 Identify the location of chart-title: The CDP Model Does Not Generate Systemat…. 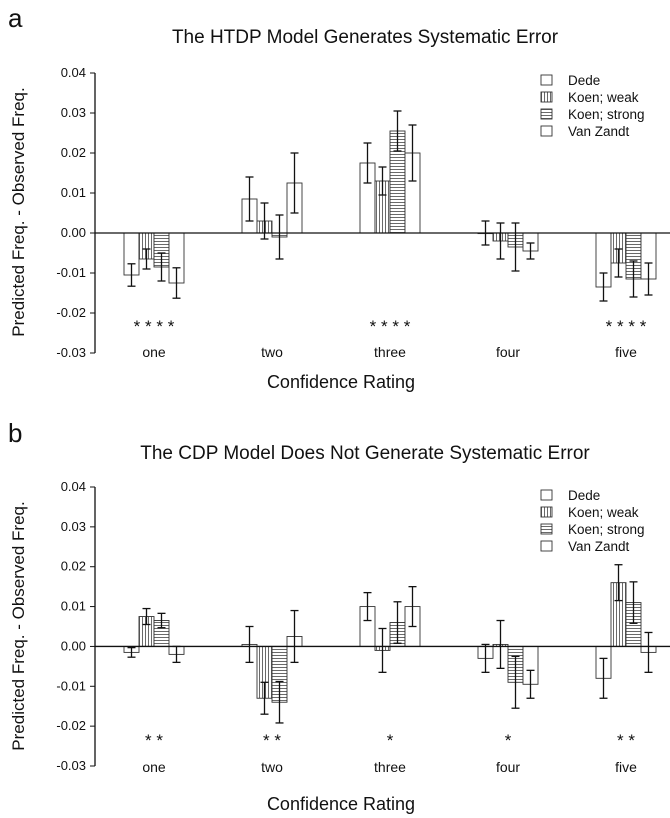
(365, 453).